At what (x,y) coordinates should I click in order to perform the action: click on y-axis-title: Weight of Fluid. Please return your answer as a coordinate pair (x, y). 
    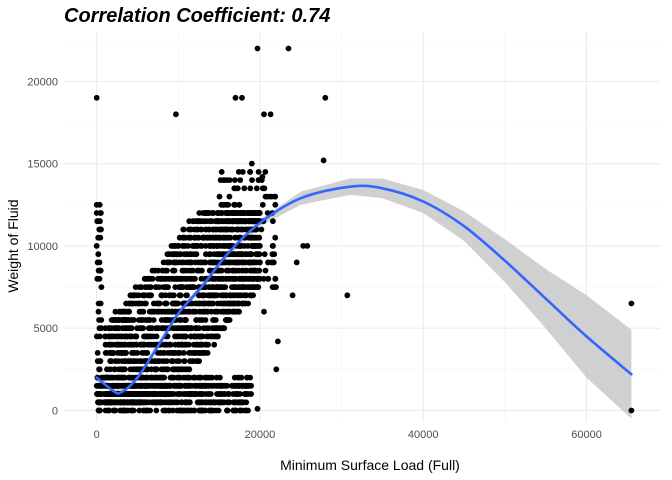
    Looking at the image, I should click on (13, 245).